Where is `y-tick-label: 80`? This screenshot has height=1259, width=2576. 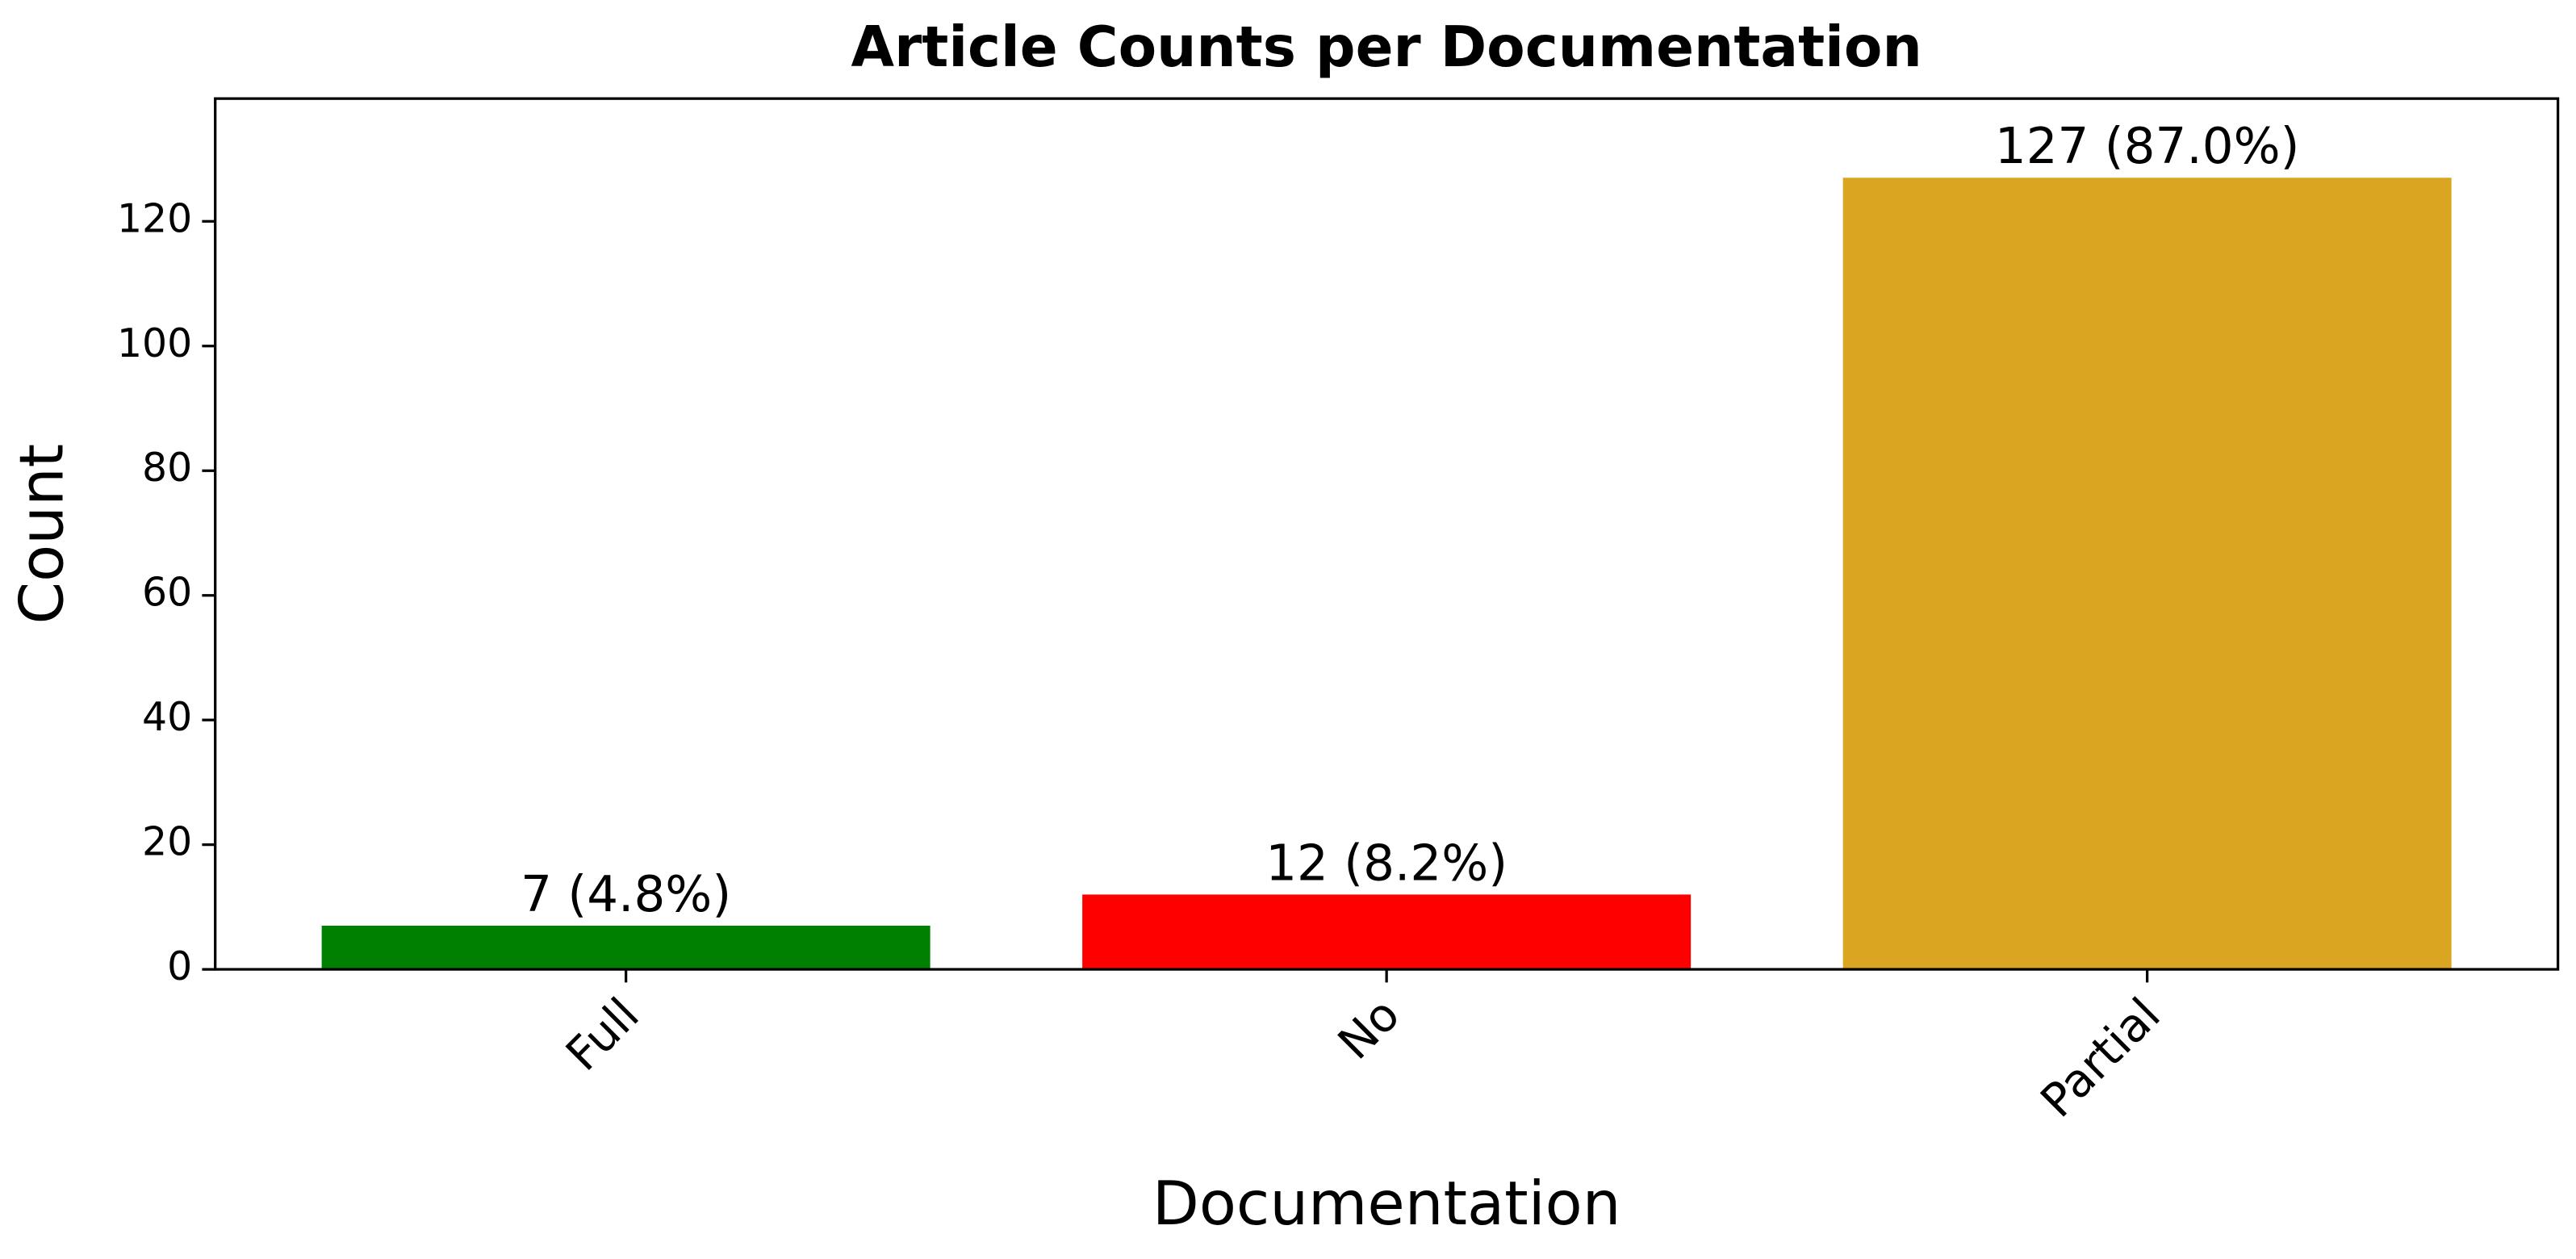 y-tick-label: 80 is located at coordinates (167, 468).